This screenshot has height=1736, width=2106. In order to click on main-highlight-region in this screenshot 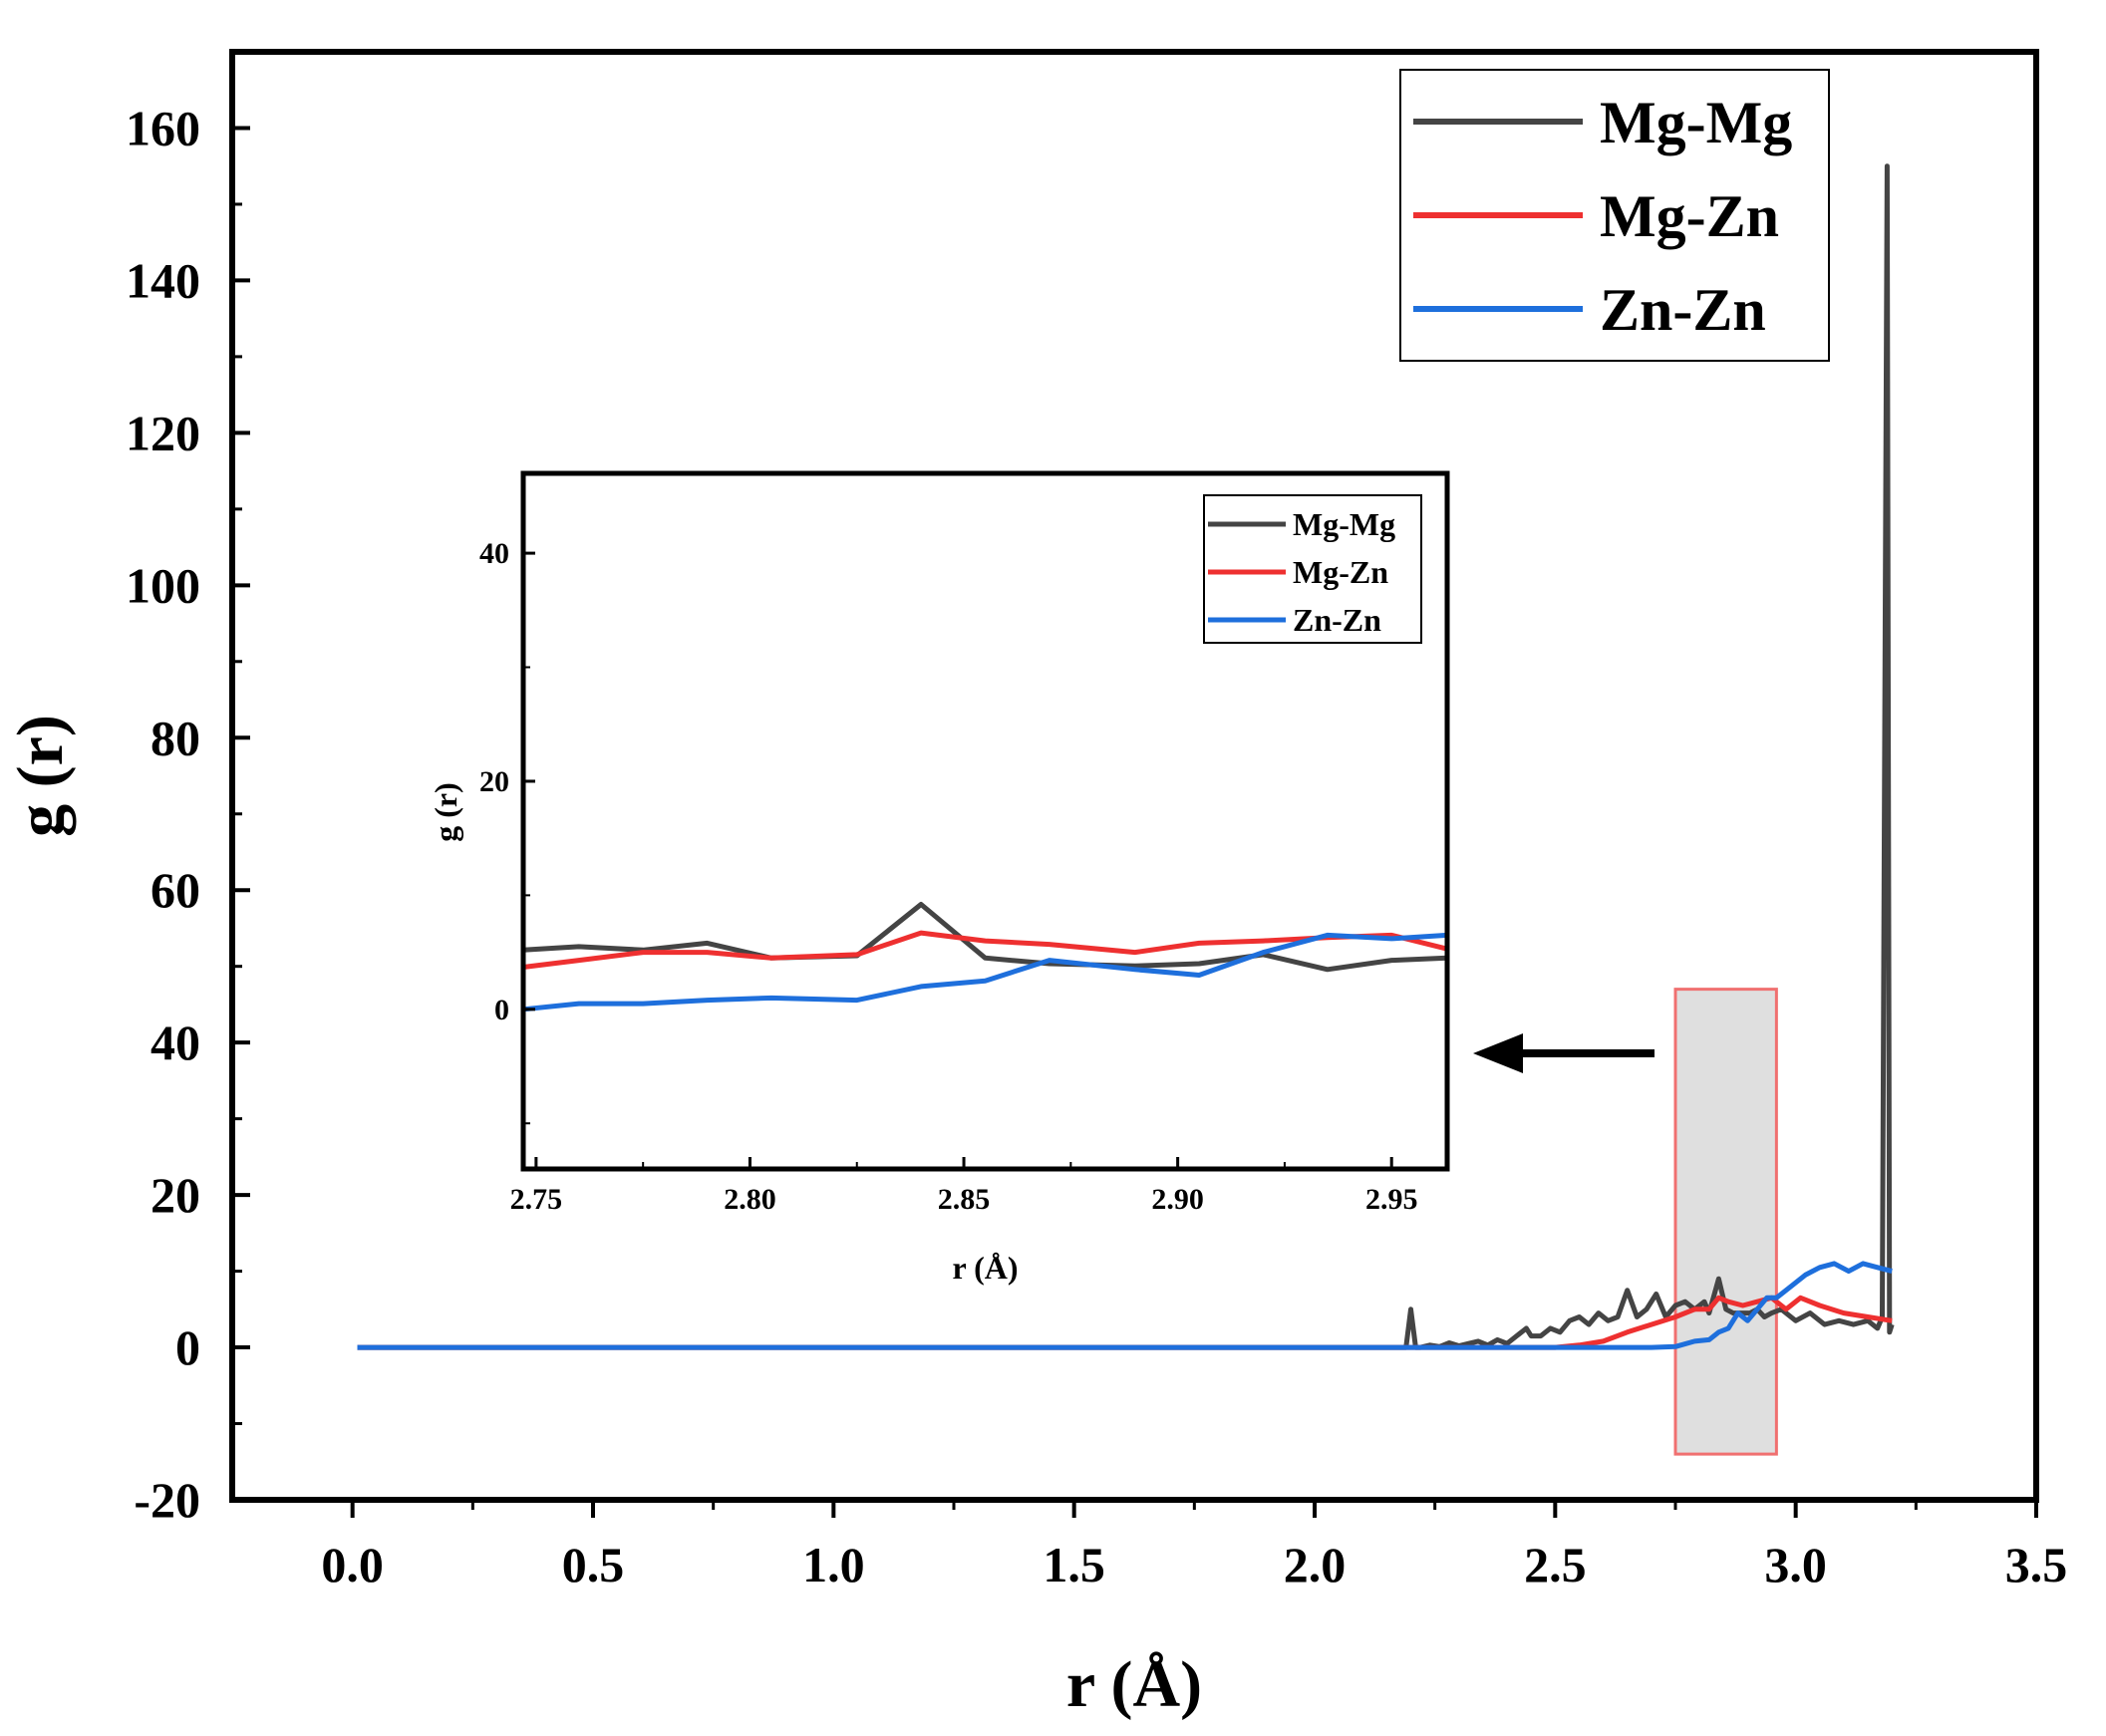, I will do `click(1725, 1222)`.